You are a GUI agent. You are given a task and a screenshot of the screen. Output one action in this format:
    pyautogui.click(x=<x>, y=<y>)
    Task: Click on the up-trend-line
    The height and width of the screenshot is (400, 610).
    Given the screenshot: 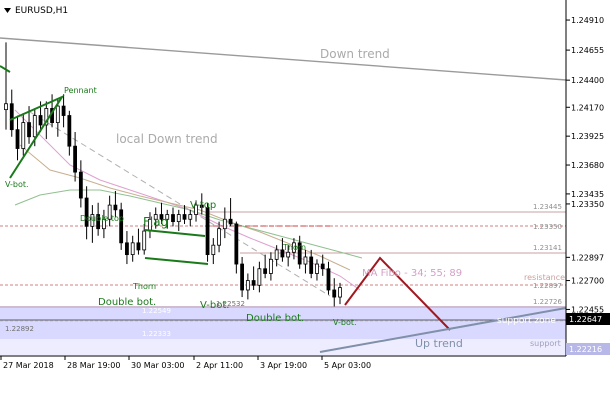 What is the action you would take?
    pyautogui.click(x=443, y=330)
    